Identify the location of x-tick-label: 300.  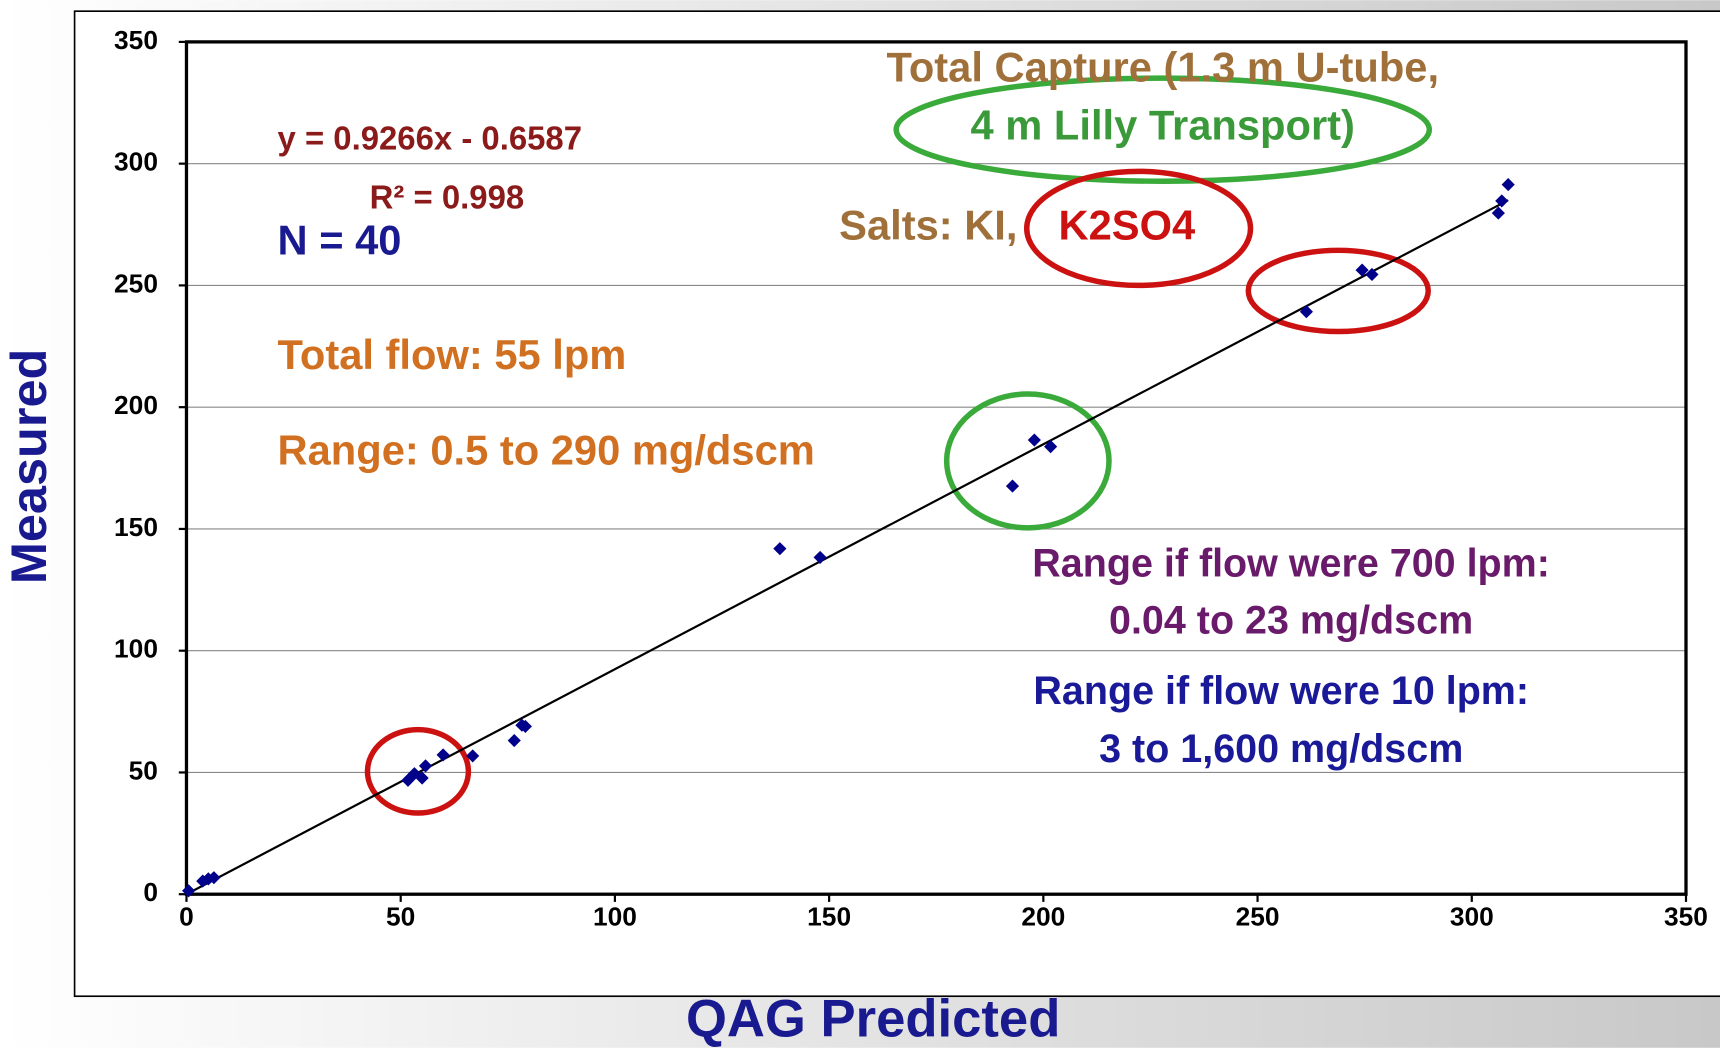
(1472, 916).